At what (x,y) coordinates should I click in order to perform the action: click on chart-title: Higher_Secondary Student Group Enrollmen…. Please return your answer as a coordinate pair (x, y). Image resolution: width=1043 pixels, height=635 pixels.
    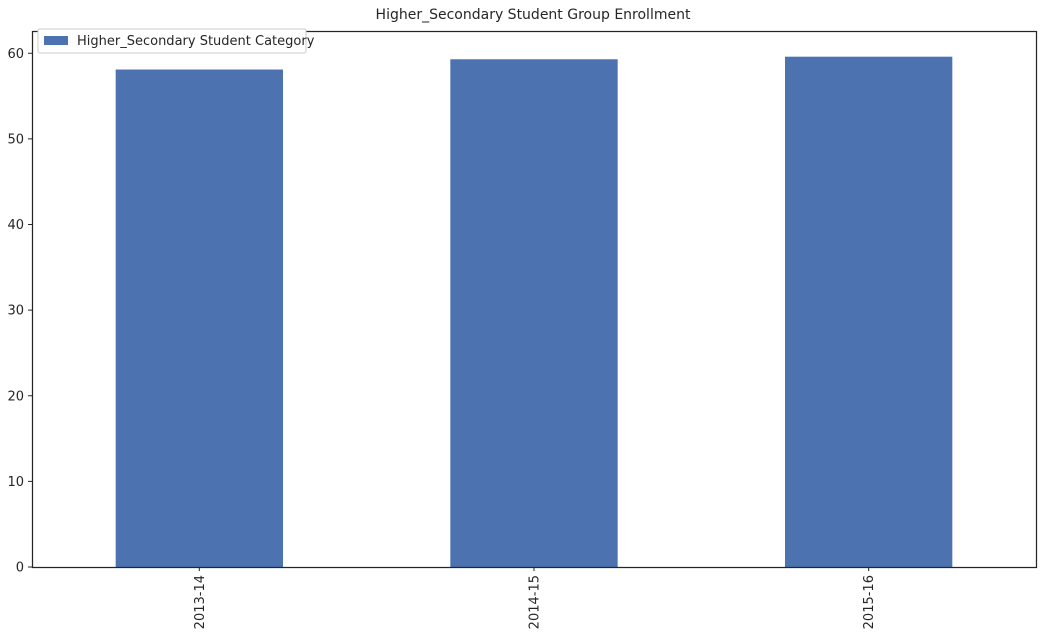
    Looking at the image, I should click on (533, 15).